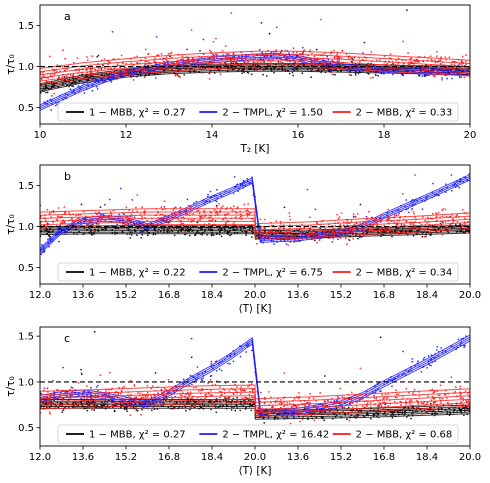  I want to click on legend-entry: 2 − TMPL, χ² = 1.50, so click(272, 113).